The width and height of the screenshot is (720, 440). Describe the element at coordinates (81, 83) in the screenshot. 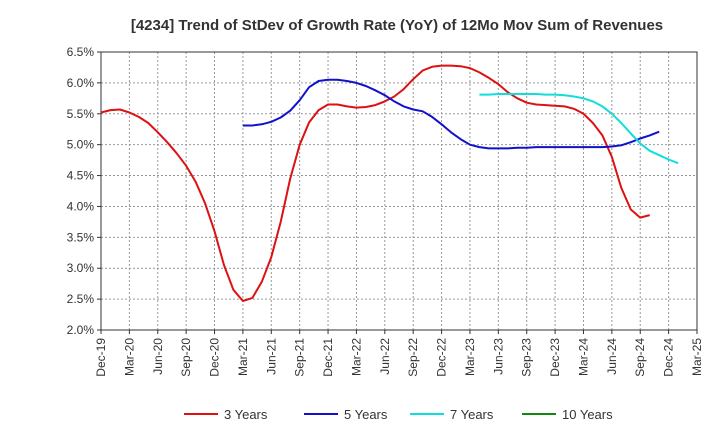

I see `y-tick-label: 6.0%` at that location.